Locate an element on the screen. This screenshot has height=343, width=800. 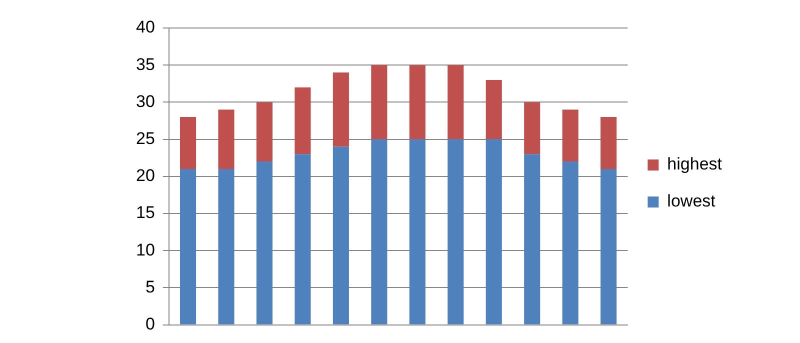
y-tick-label: 25 is located at coordinates (145, 138).